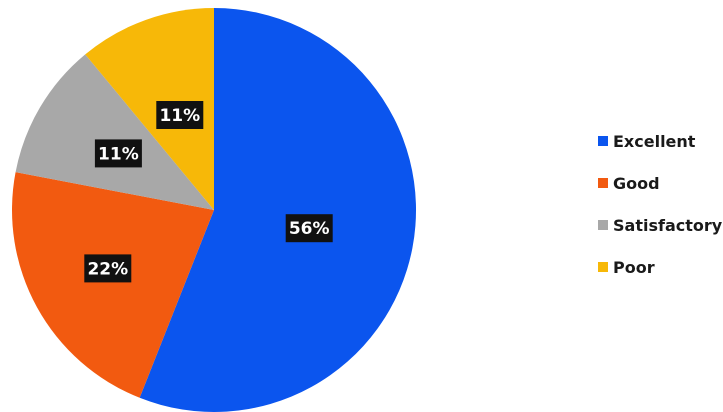 The height and width of the screenshot is (412, 723). I want to click on pie-slice-poor, so click(150, 109).